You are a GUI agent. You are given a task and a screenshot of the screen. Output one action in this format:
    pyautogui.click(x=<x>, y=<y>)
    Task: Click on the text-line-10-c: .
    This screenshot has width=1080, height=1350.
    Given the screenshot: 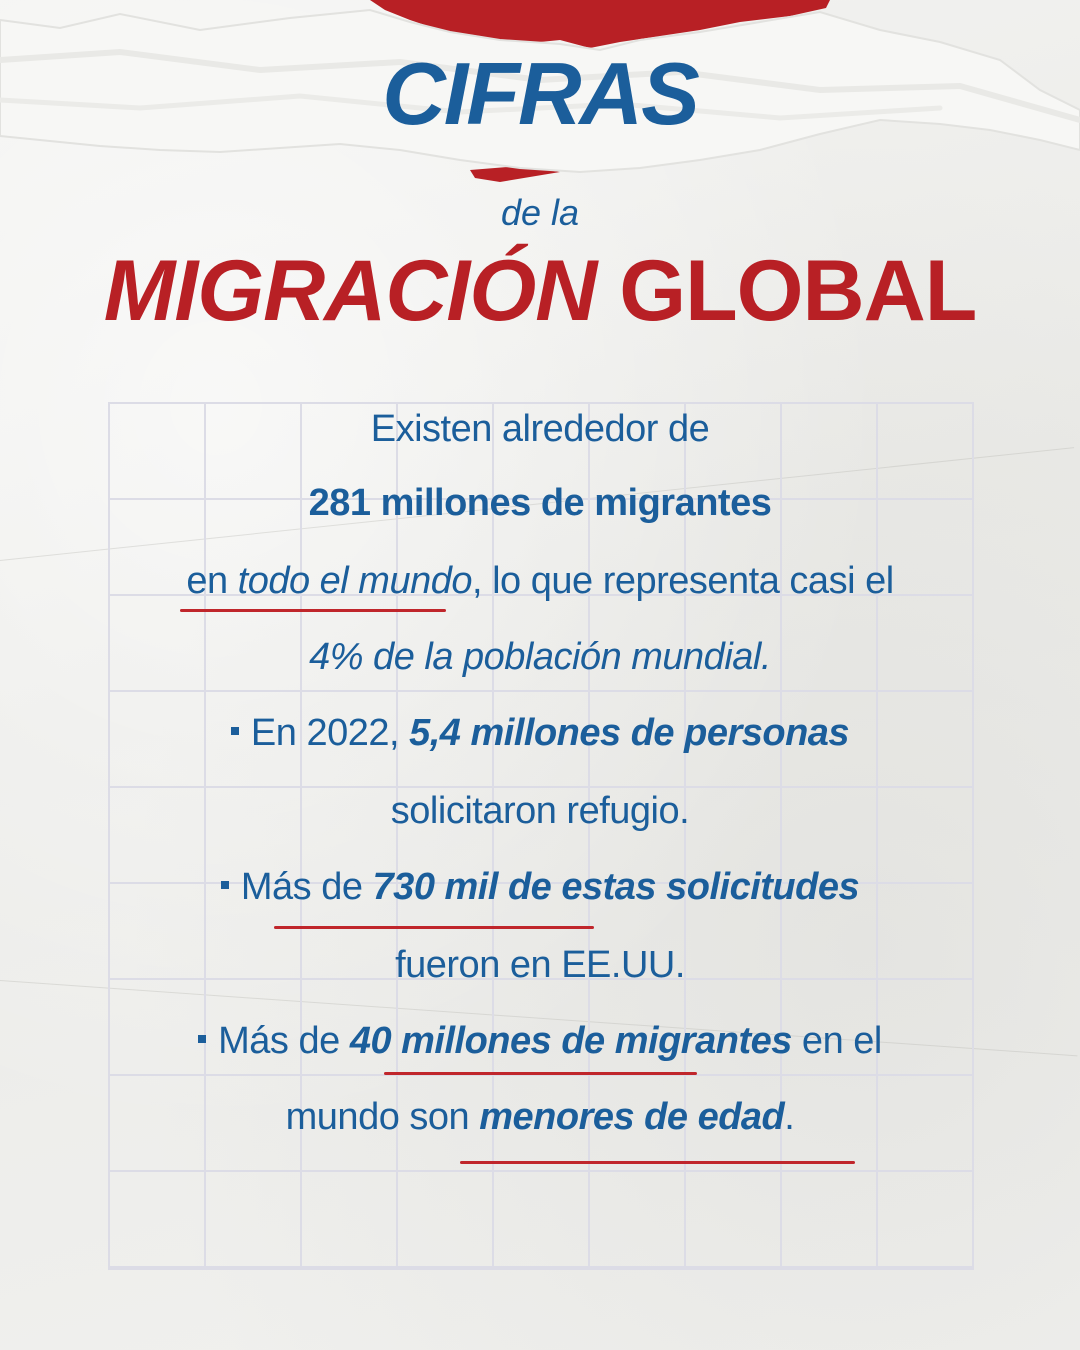 What is the action you would take?
    pyautogui.click(x=789, y=1117)
    